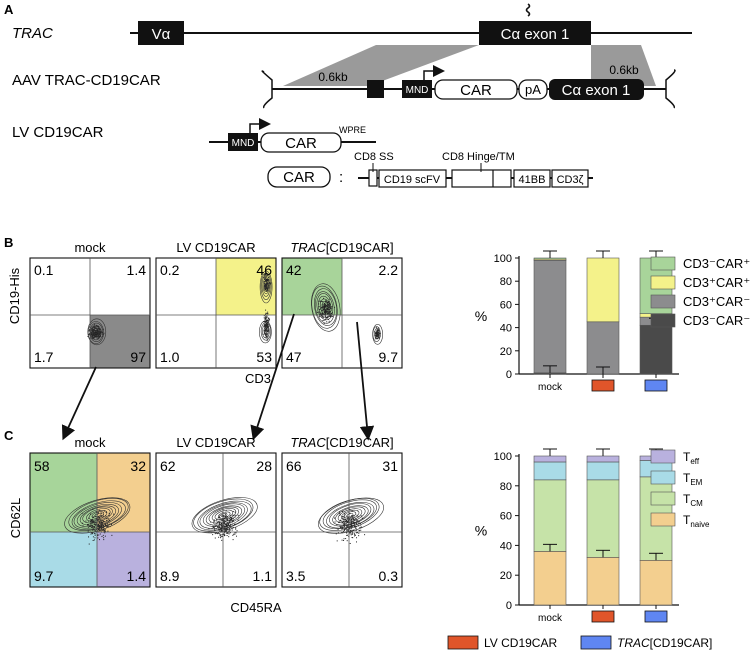  What do you see at coordinates (550, 578) in the screenshot?
I see `bar-segment` at bounding box center [550, 578].